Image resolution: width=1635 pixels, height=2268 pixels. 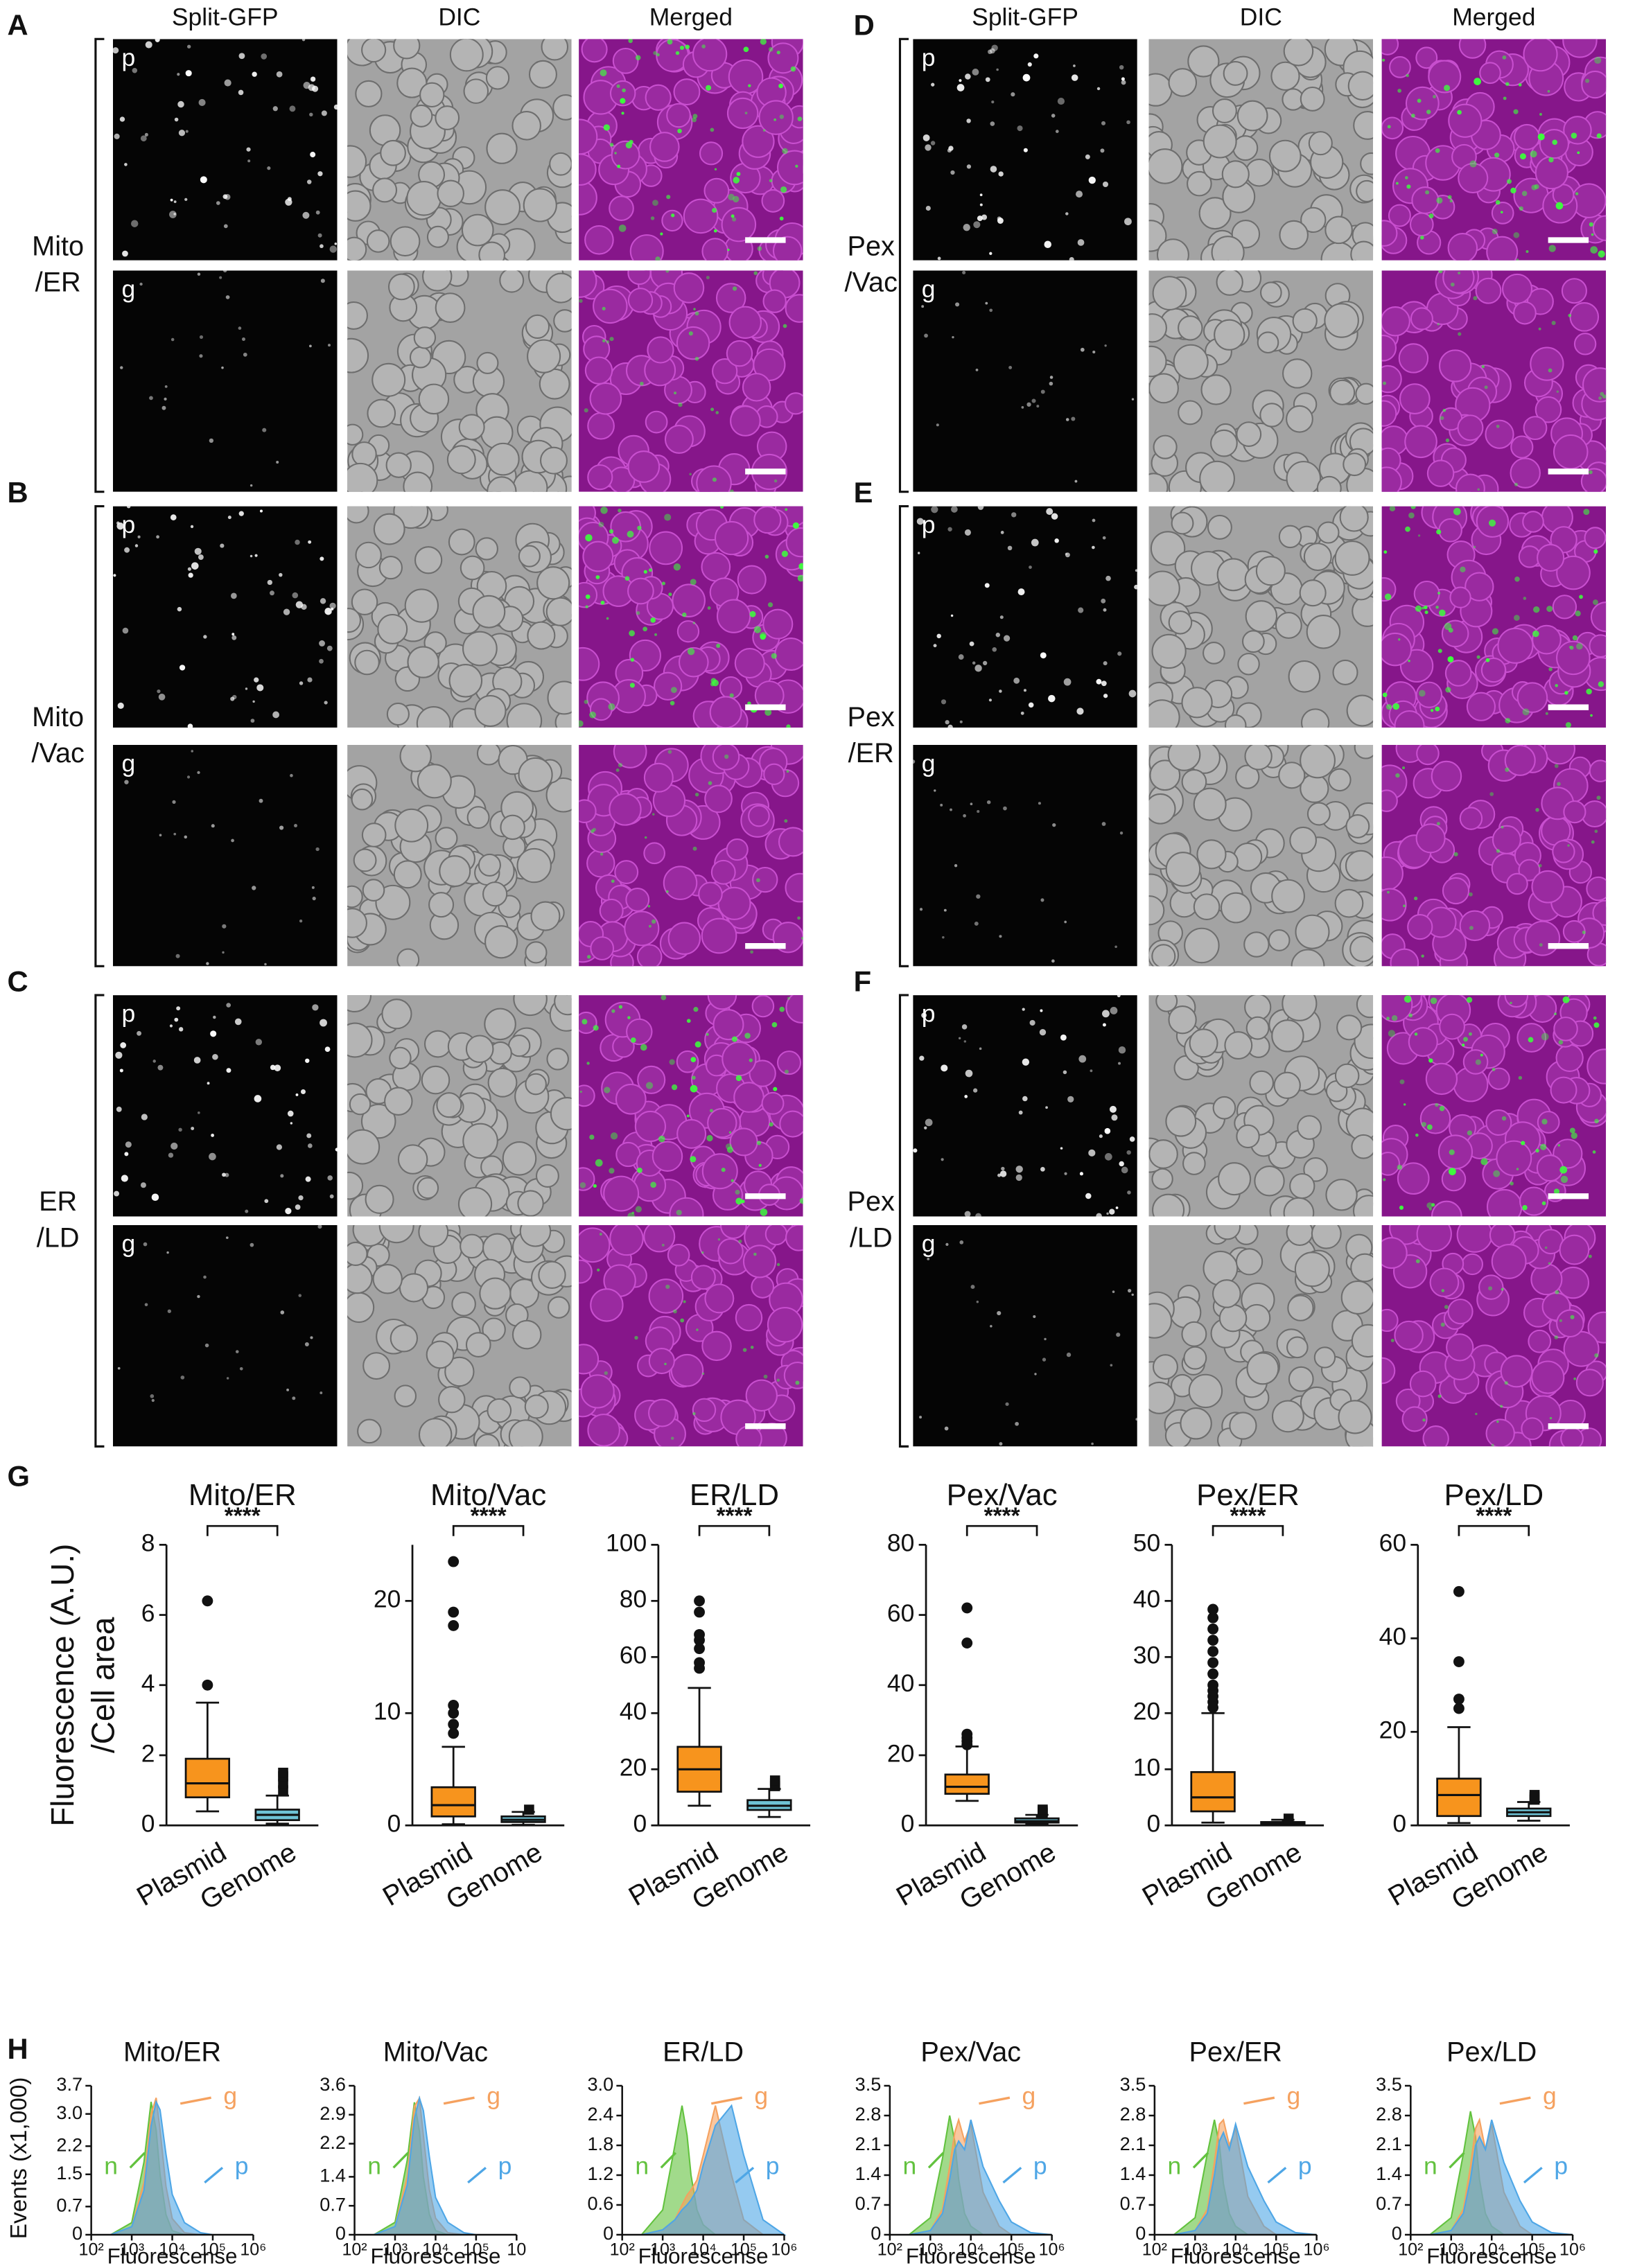 I want to click on y-tick-label: 40, so click(x=1146, y=1599).